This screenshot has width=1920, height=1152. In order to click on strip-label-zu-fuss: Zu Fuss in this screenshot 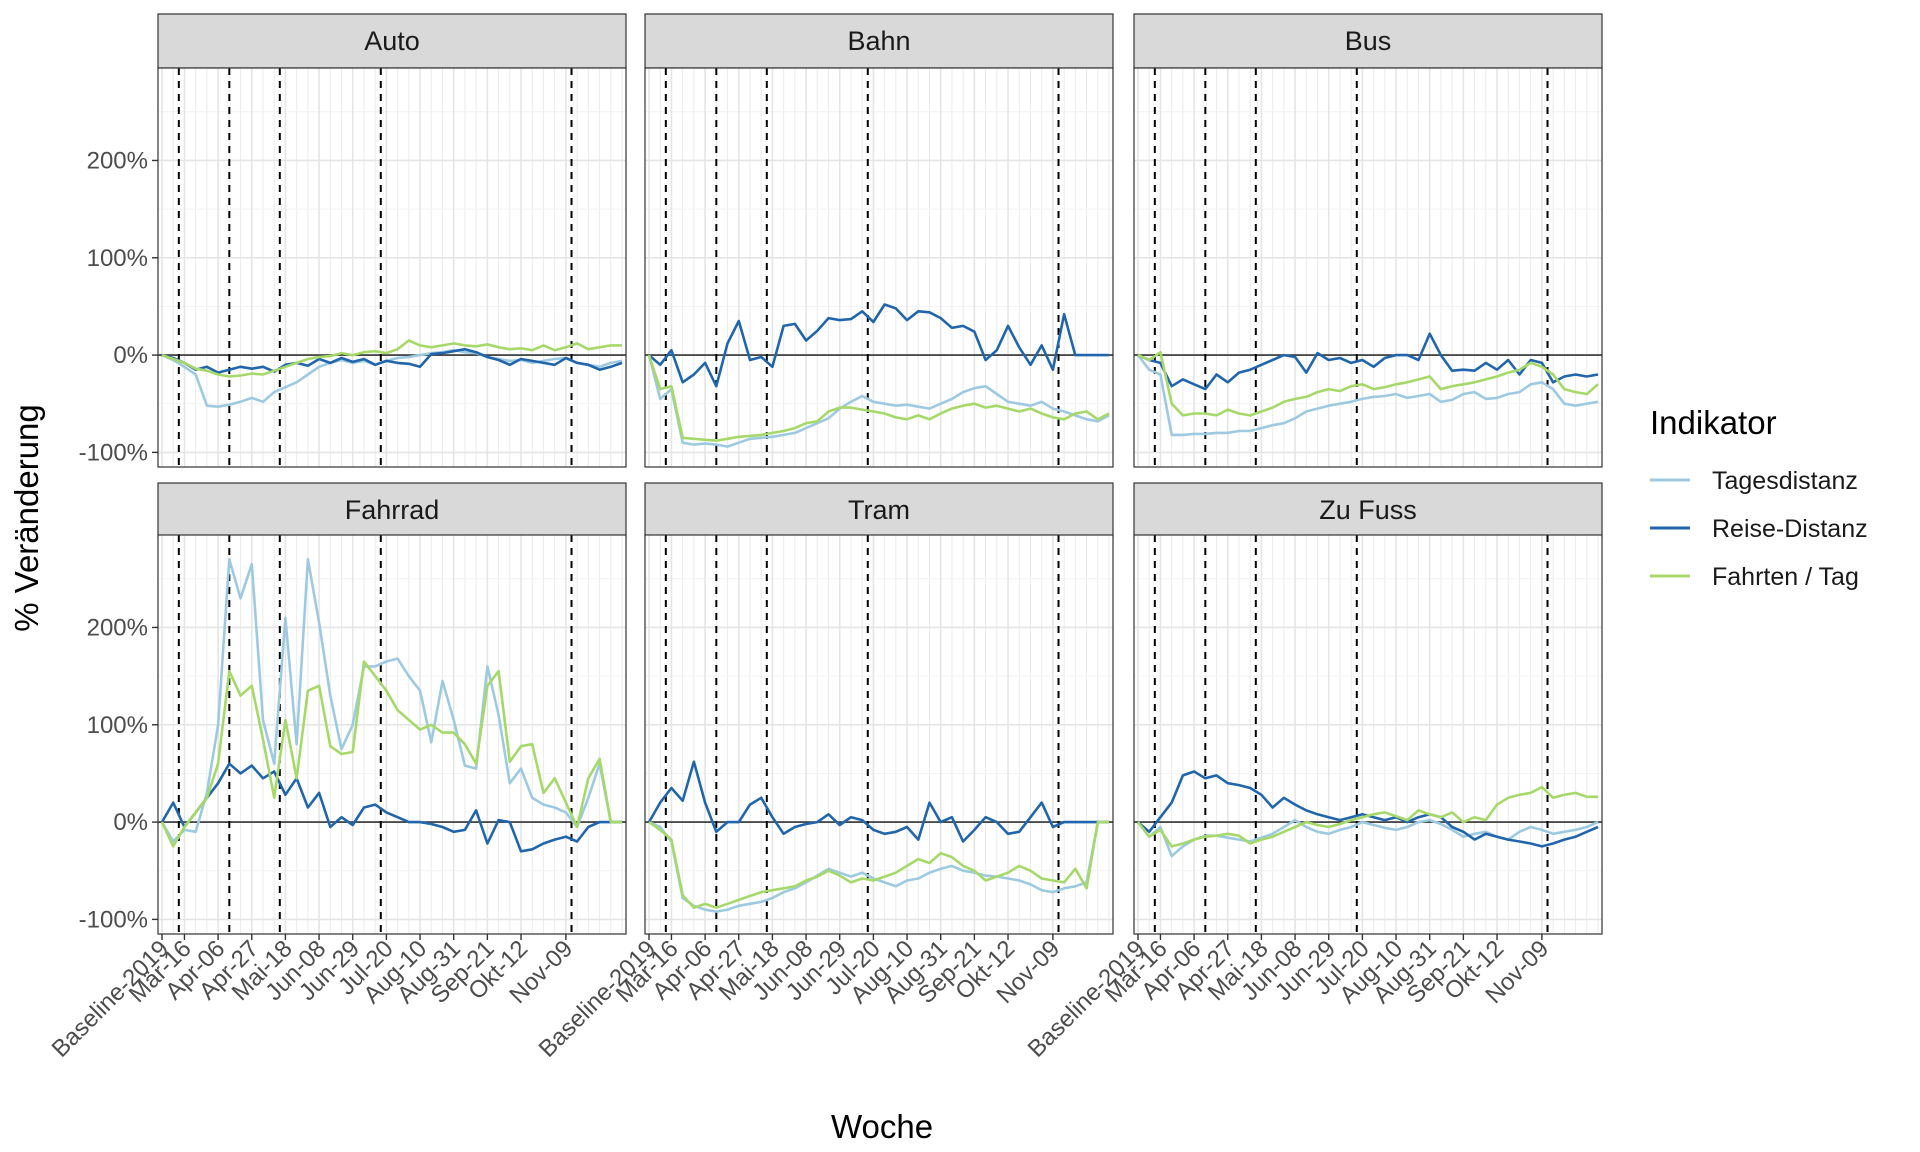, I will do `click(1368, 510)`.